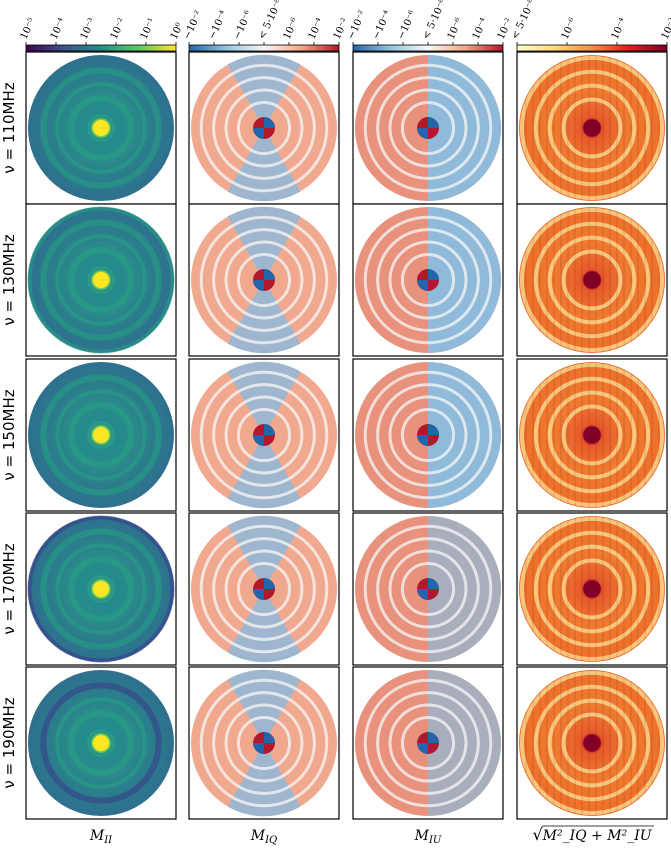 The image size is (671, 858). I want to click on panel-r2-c3, so click(428, 280).